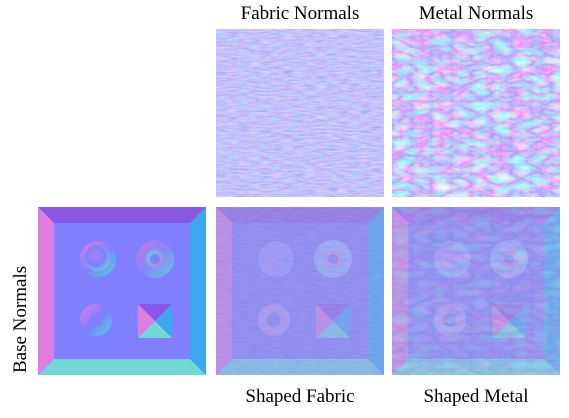  I want to click on base-normals-image, so click(122, 291).